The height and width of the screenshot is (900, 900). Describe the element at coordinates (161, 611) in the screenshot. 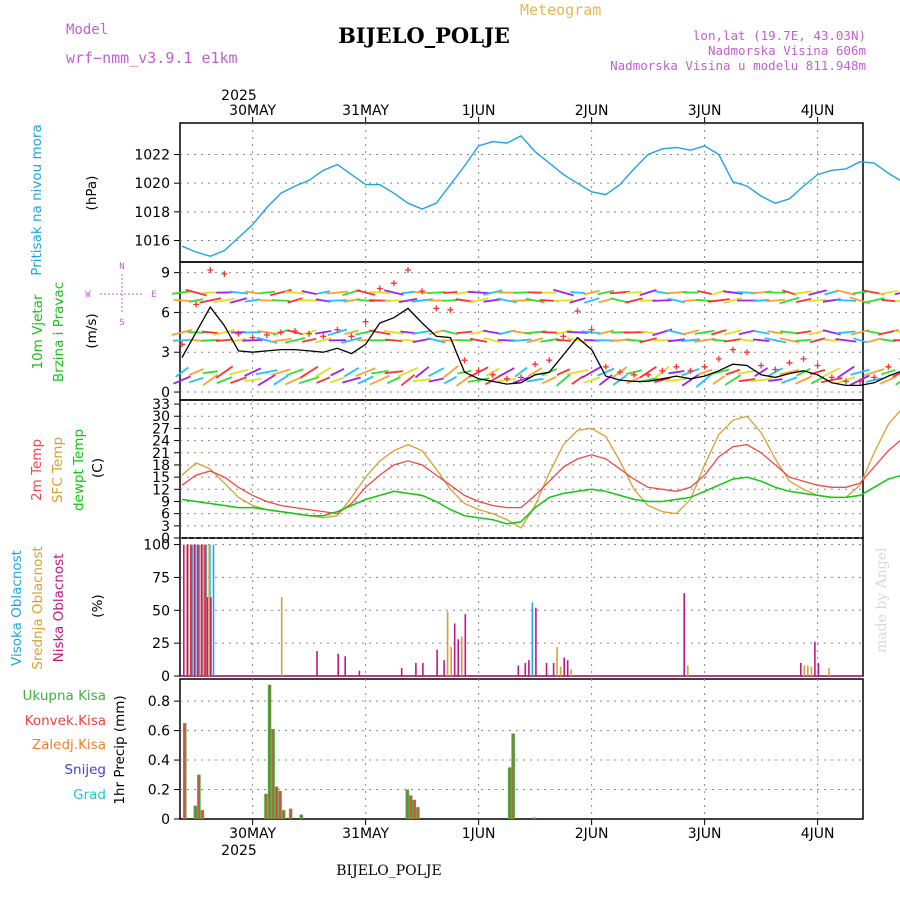

I see `cloud-ytick-label: 50` at that location.